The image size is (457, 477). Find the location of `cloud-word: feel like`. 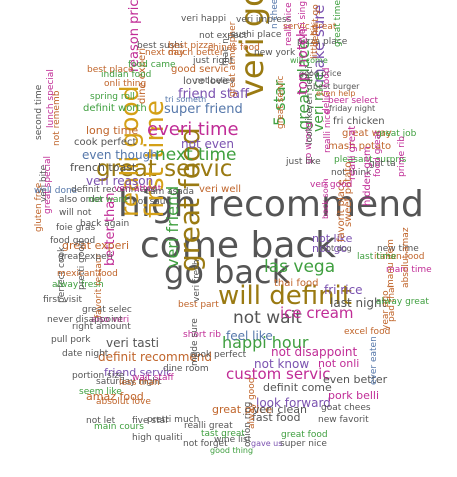

cloud-word: feel like is located at coordinates (249, 336).